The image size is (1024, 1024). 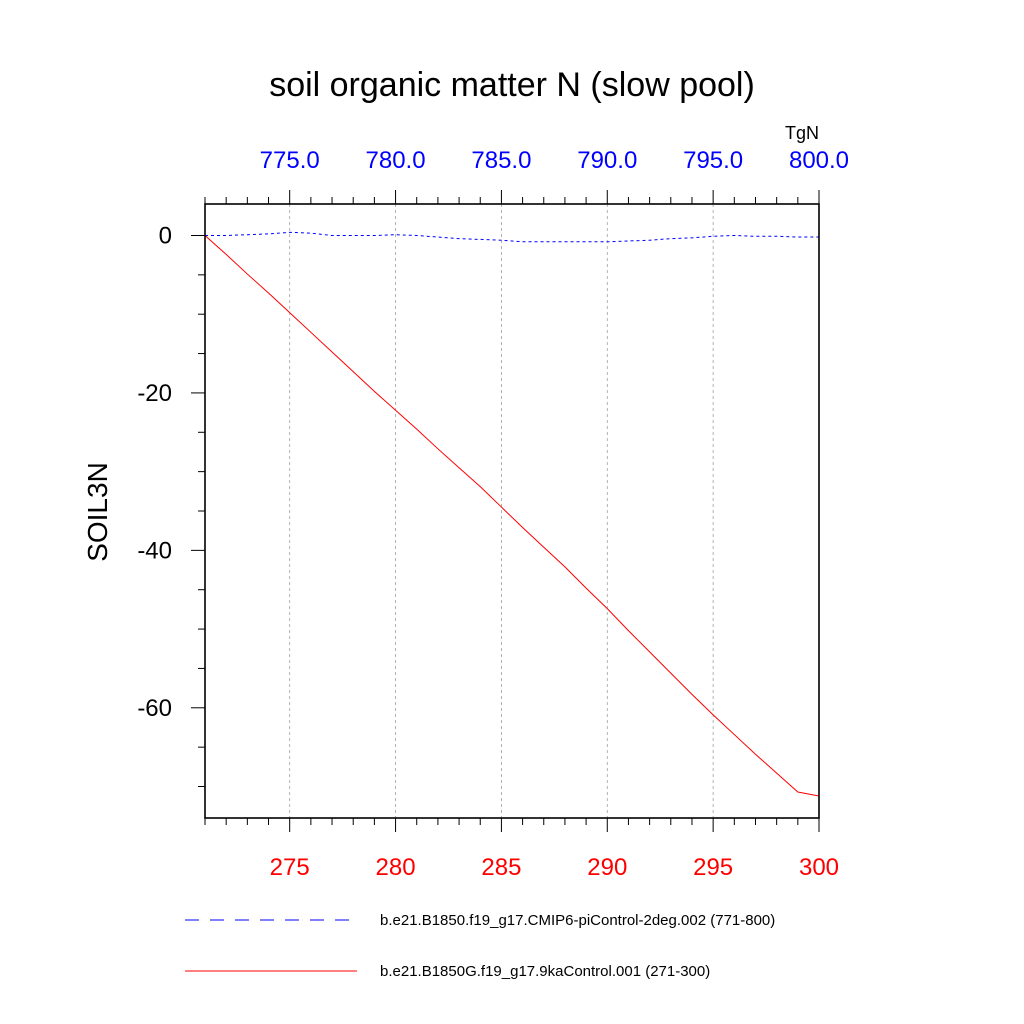 I want to click on x-tick-label: 290, so click(x=607, y=867).